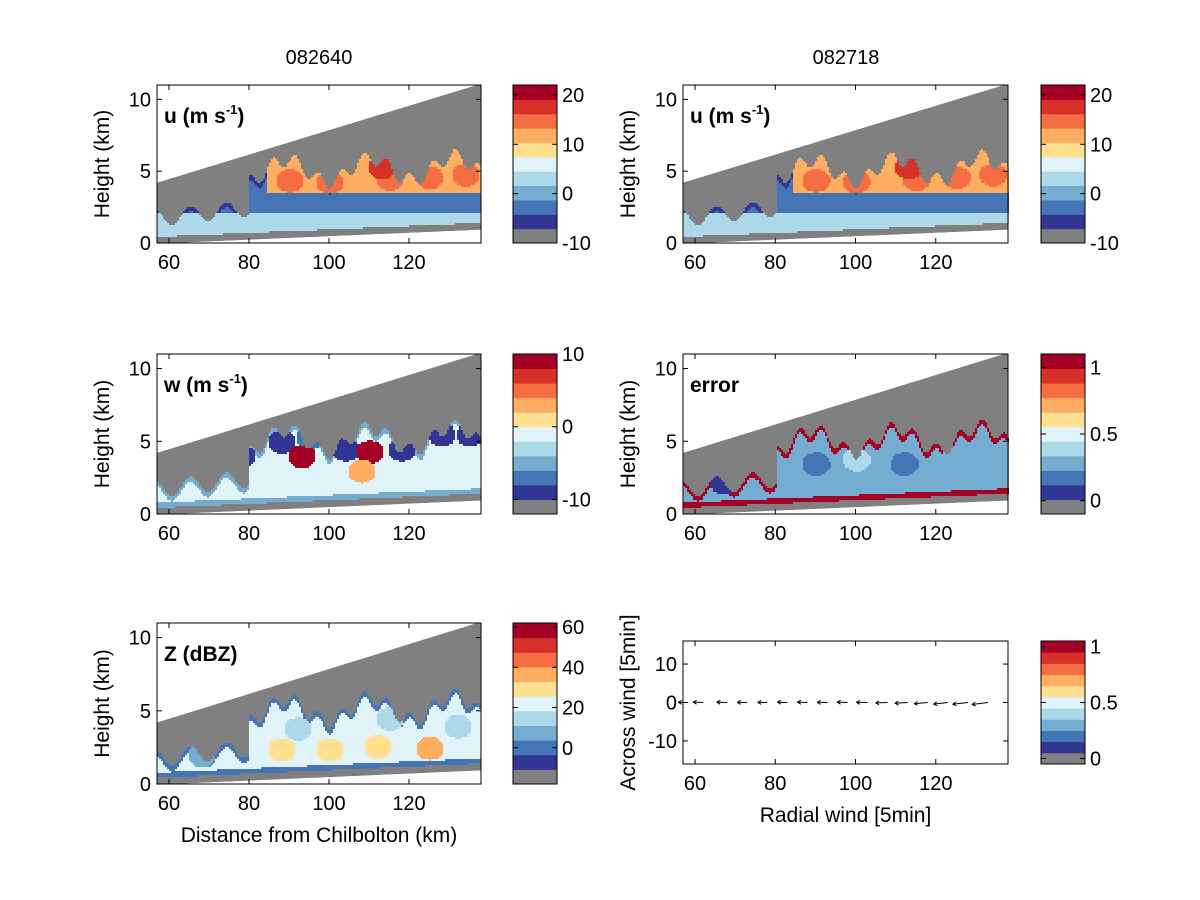 Image resolution: width=1200 pixels, height=900 pixels. I want to click on colorbar-tick-label: 1, so click(1095, 648).